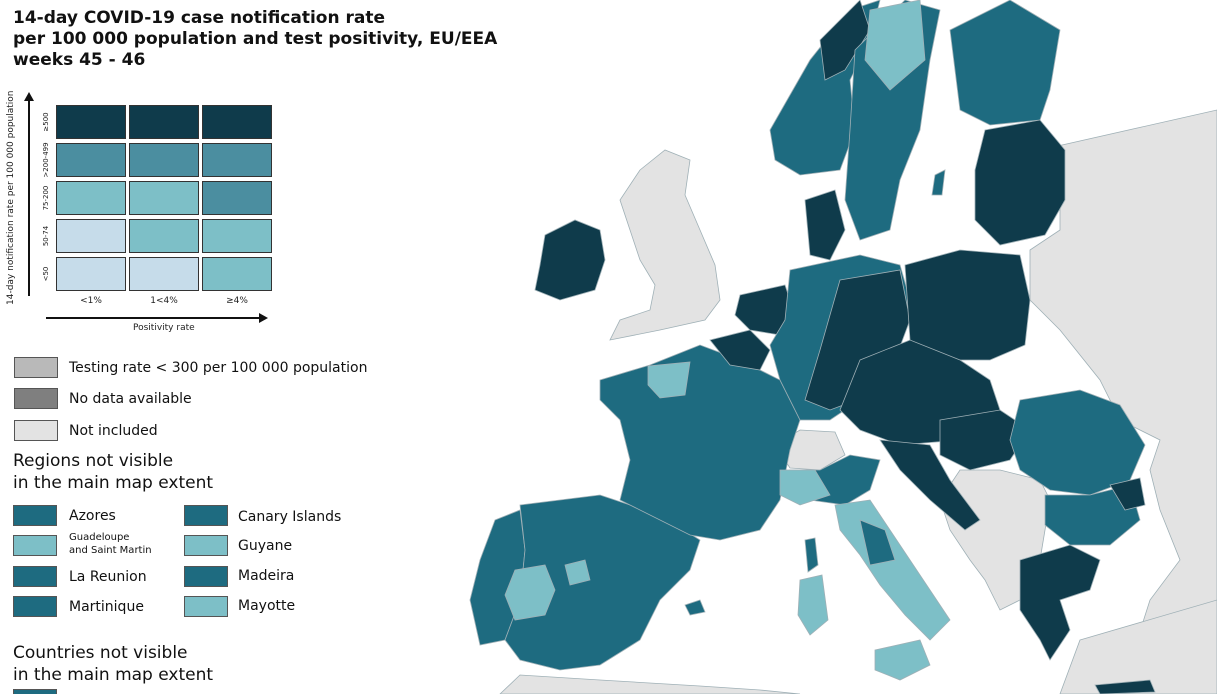 This screenshot has height=694, width=1217. I want to click on countries-swatch, so click(35, 691).